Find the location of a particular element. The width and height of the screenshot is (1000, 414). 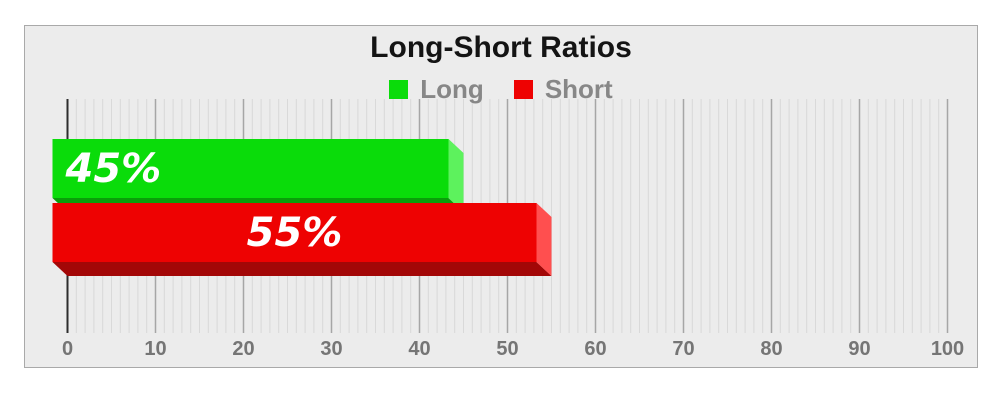

legend-swatch-long is located at coordinates (399, 89).